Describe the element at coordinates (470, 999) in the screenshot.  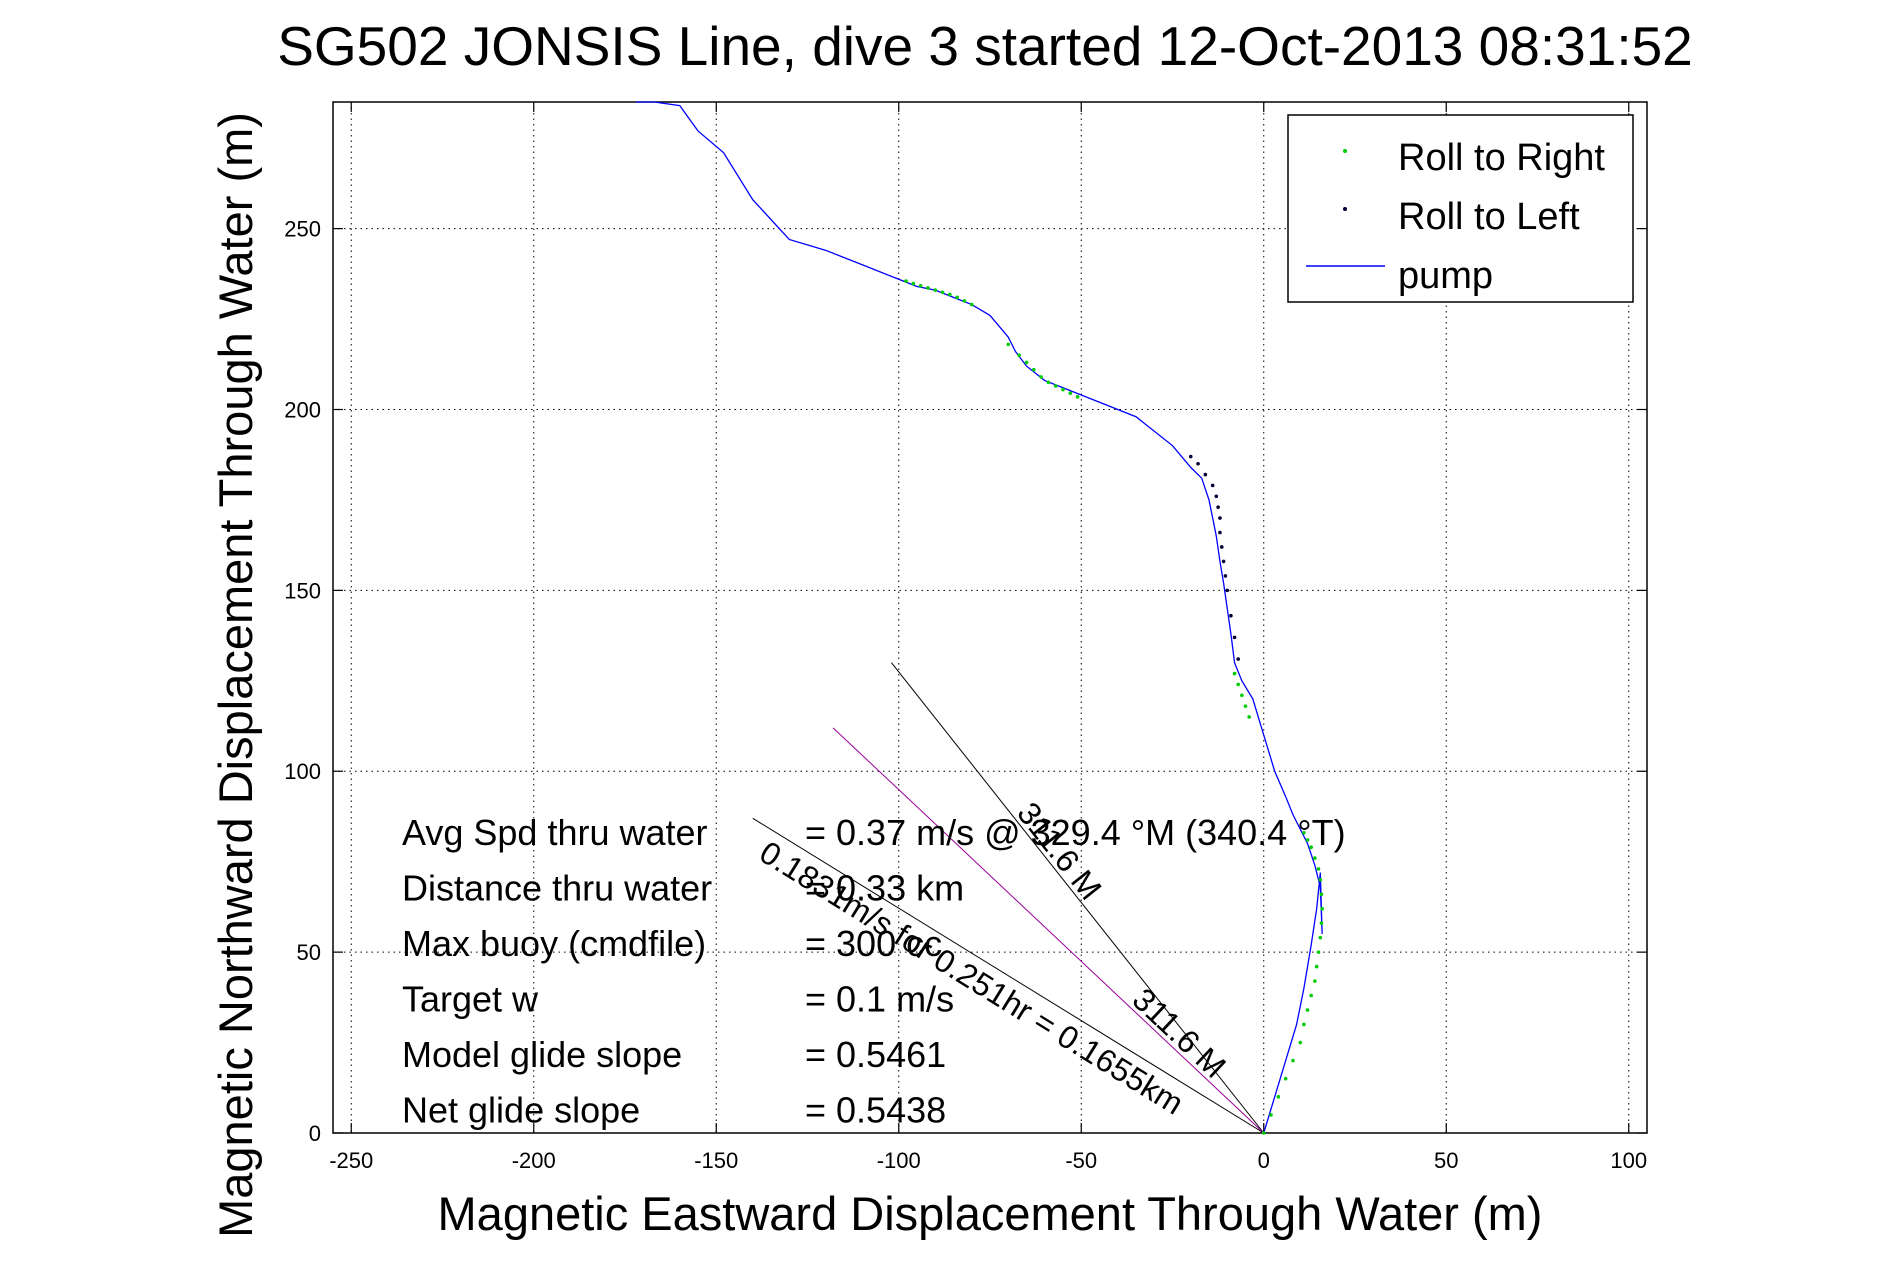
I see `stat-label: Target w` at that location.